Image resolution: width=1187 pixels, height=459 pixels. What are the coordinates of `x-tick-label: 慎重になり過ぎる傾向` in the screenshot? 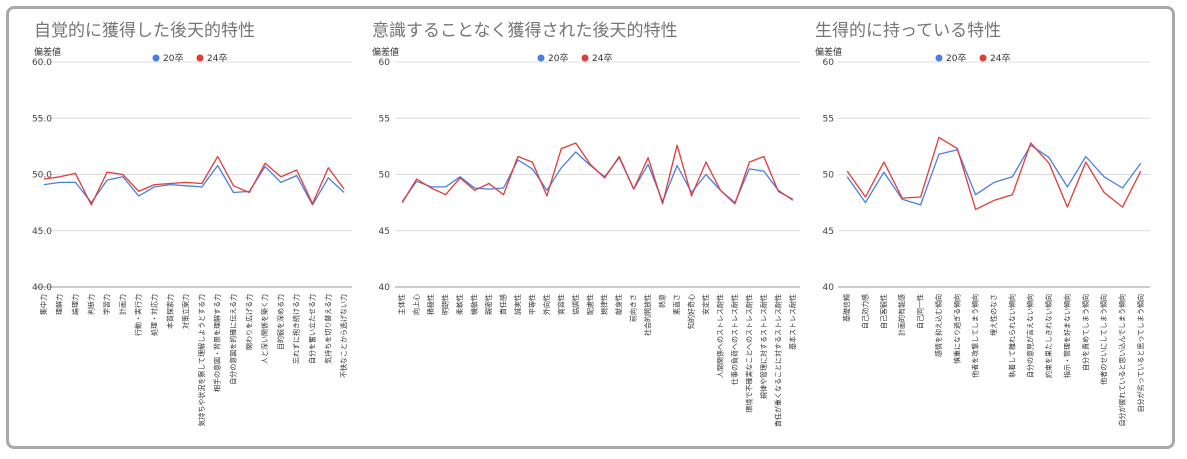 It's located at (956, 329).